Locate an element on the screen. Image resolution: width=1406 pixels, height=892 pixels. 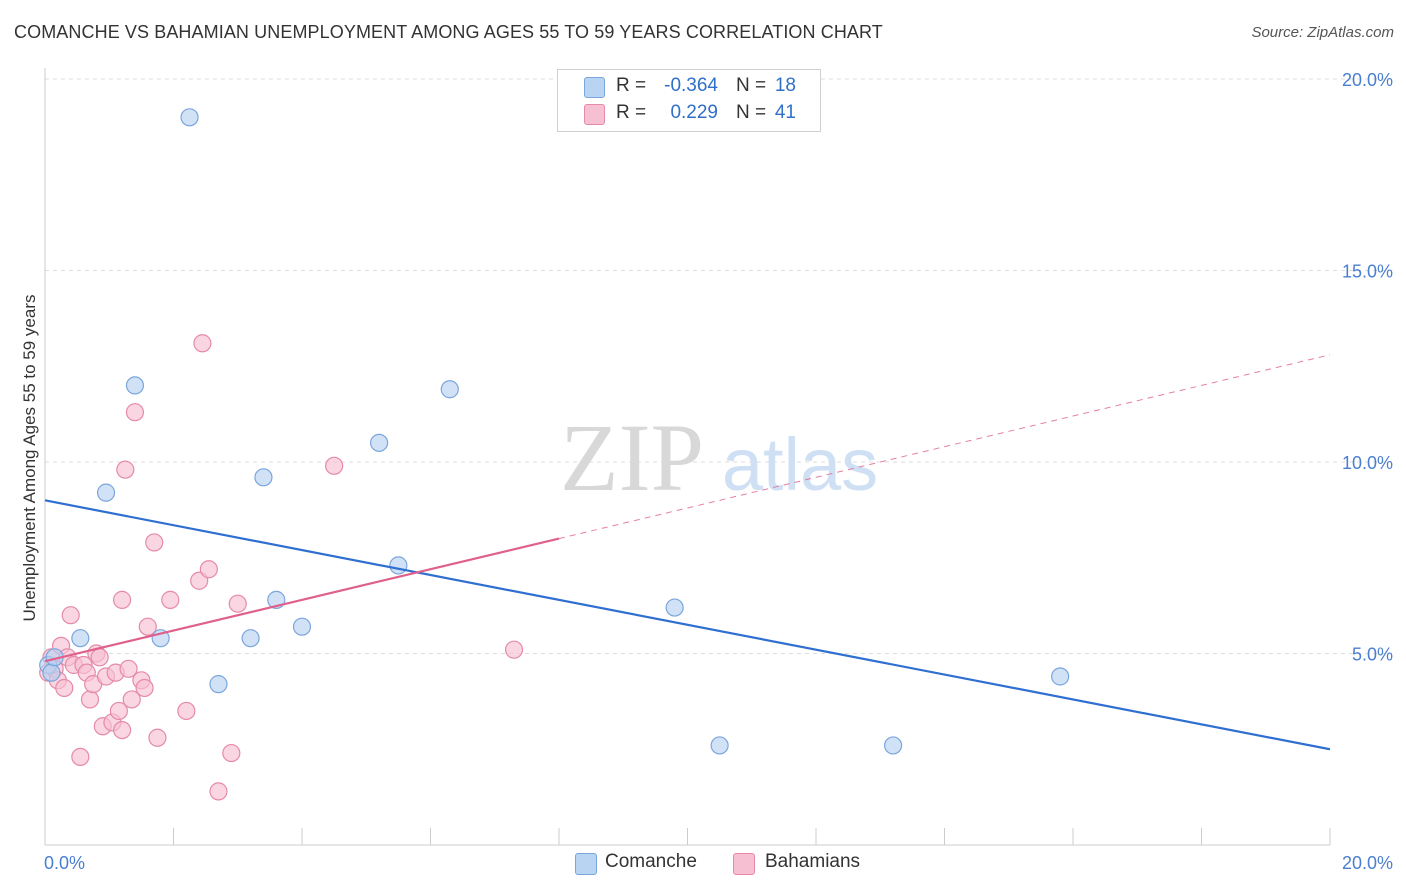
legend-bahamians-swatch is located at coordinates (744, 864).